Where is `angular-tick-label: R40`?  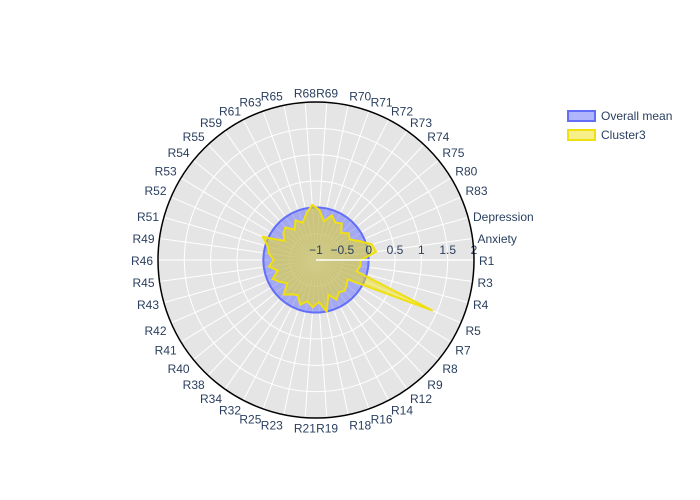 angular-tick-label: R40 is located at coordinates (179, 369).